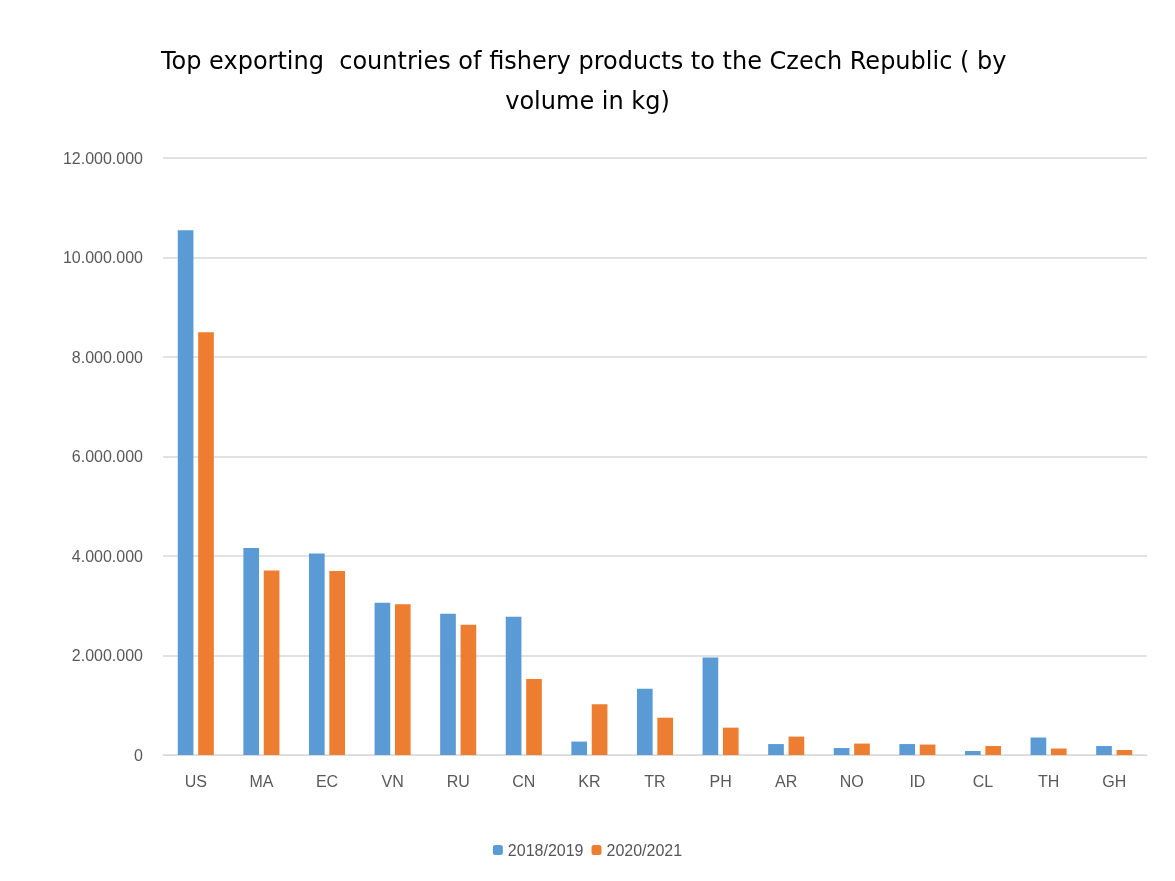  I want to click on x-tick-label: VN, so click(392, 781).